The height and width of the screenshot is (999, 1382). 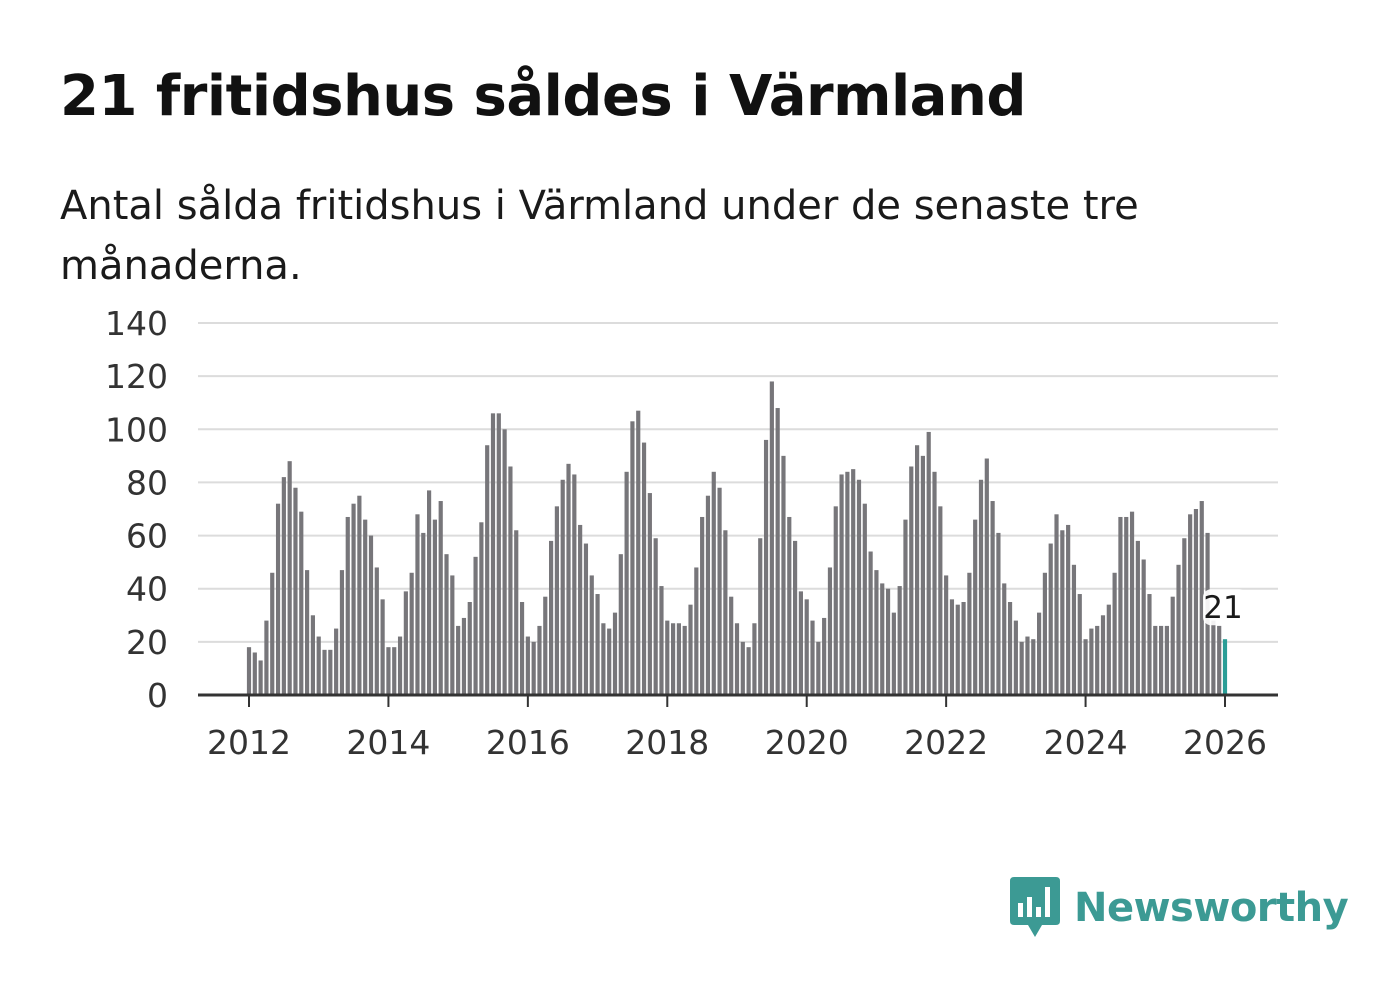 What do you see at coordinates (738, 700) in the screenshot?
I see `axes` at bounding box center [738, 700].